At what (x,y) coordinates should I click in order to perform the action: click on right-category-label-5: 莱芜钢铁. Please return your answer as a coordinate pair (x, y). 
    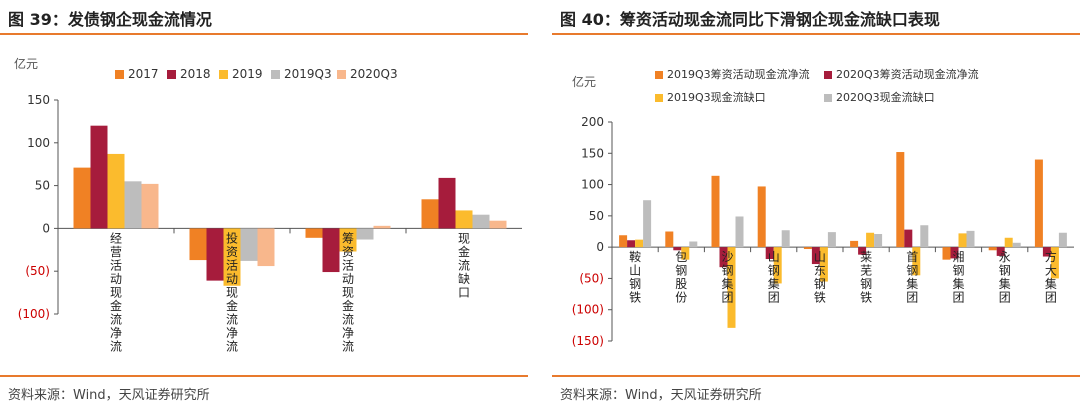
    Looking at the image, I should click on (866, 277).